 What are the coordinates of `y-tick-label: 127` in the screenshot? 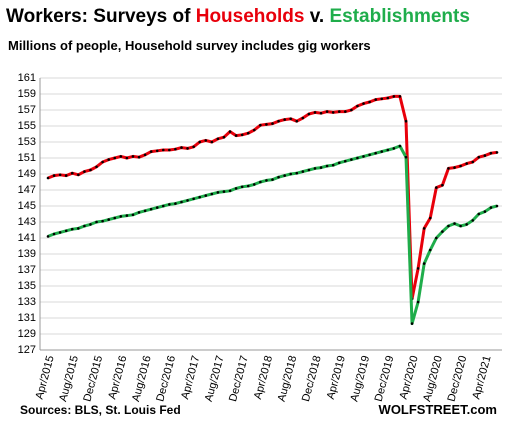 It's located at (27, 350).